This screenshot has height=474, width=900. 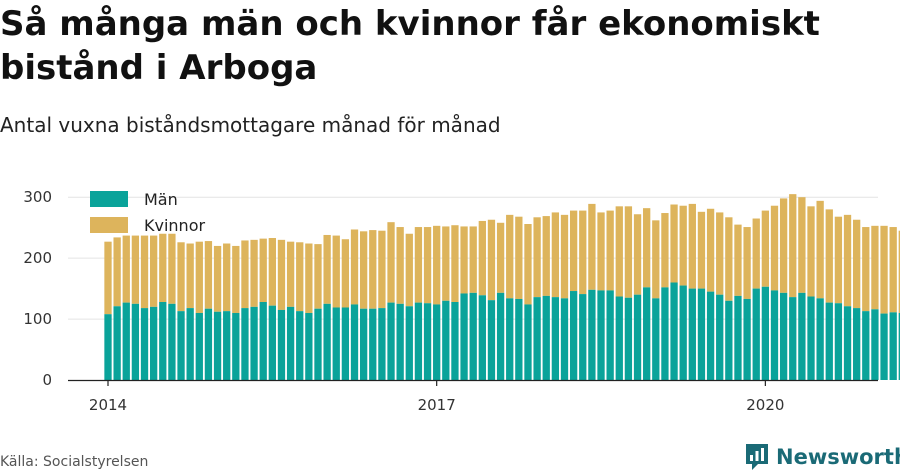 What do you see at coordinates (765, 405) in the screenshot?
I see `x-tick-label: 2020` at bounding box center [765, 405].